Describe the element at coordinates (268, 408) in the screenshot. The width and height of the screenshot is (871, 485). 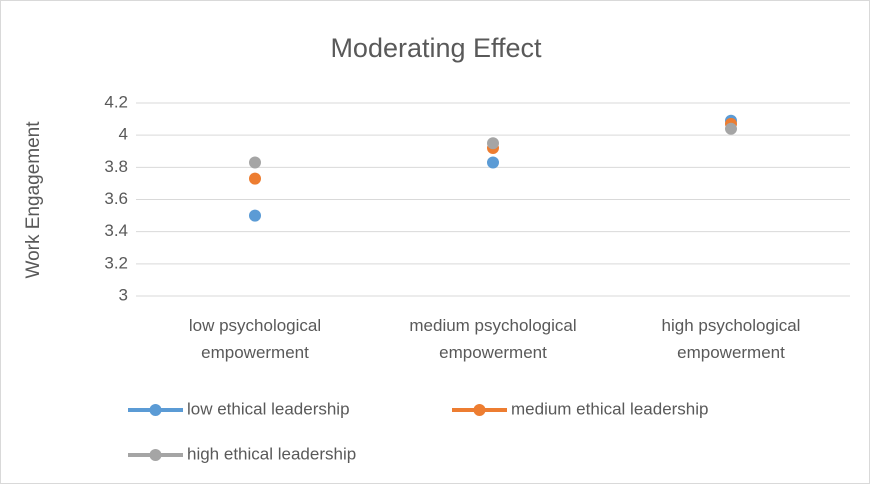
I see `legend-label: low ethical leadership` at that location.